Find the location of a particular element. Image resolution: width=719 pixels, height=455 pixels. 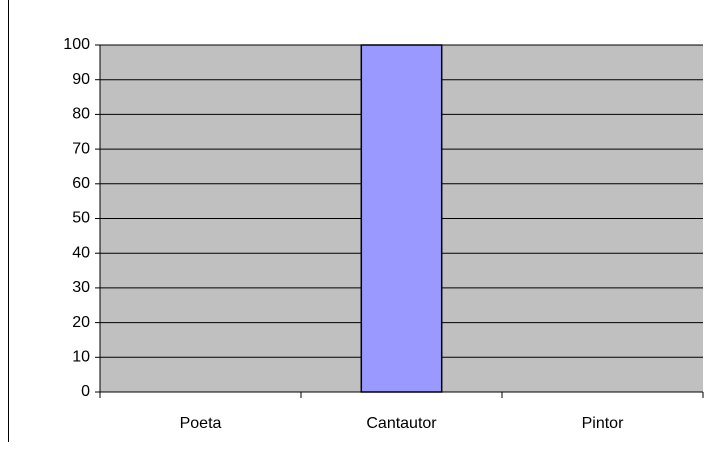

y-tick-label: 60 is located at coordinates (81, 183).